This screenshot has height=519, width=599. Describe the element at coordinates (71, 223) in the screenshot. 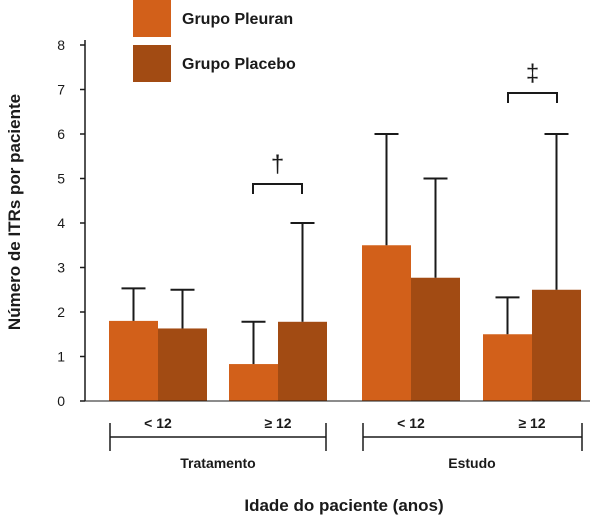

I see `y-axis: 0 1 2 3 4 5 6 7 8` at that location.